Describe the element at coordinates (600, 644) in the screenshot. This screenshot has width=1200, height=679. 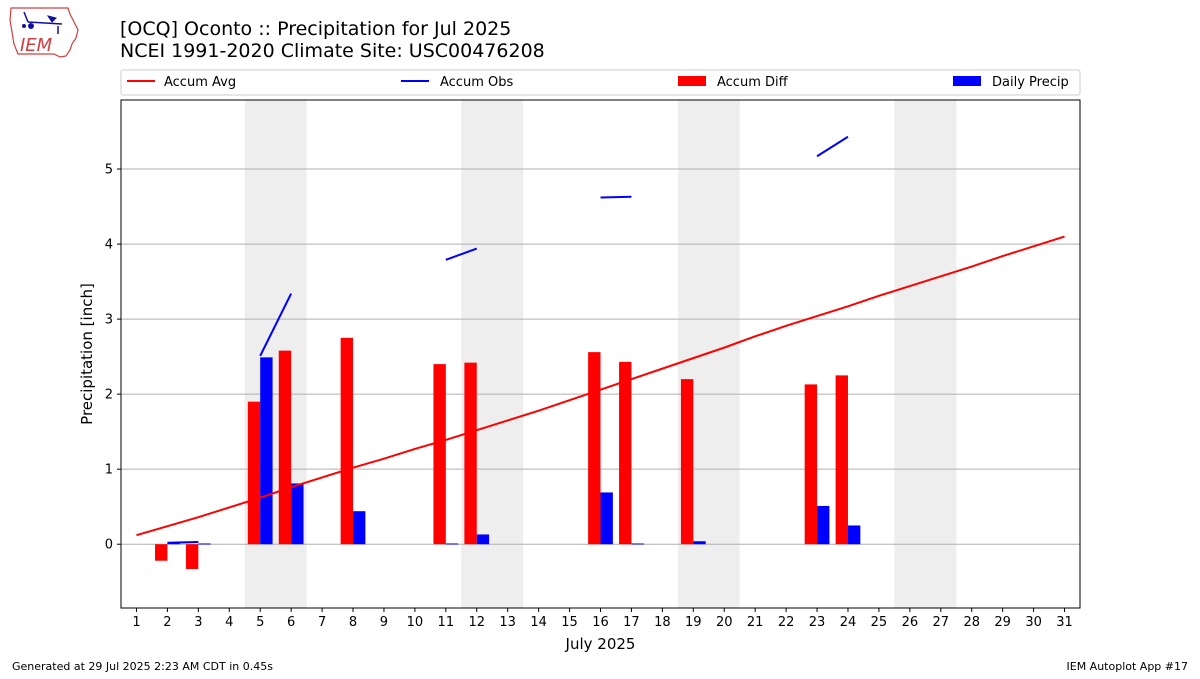
I see `x-axis-label: July 2025` at that location.